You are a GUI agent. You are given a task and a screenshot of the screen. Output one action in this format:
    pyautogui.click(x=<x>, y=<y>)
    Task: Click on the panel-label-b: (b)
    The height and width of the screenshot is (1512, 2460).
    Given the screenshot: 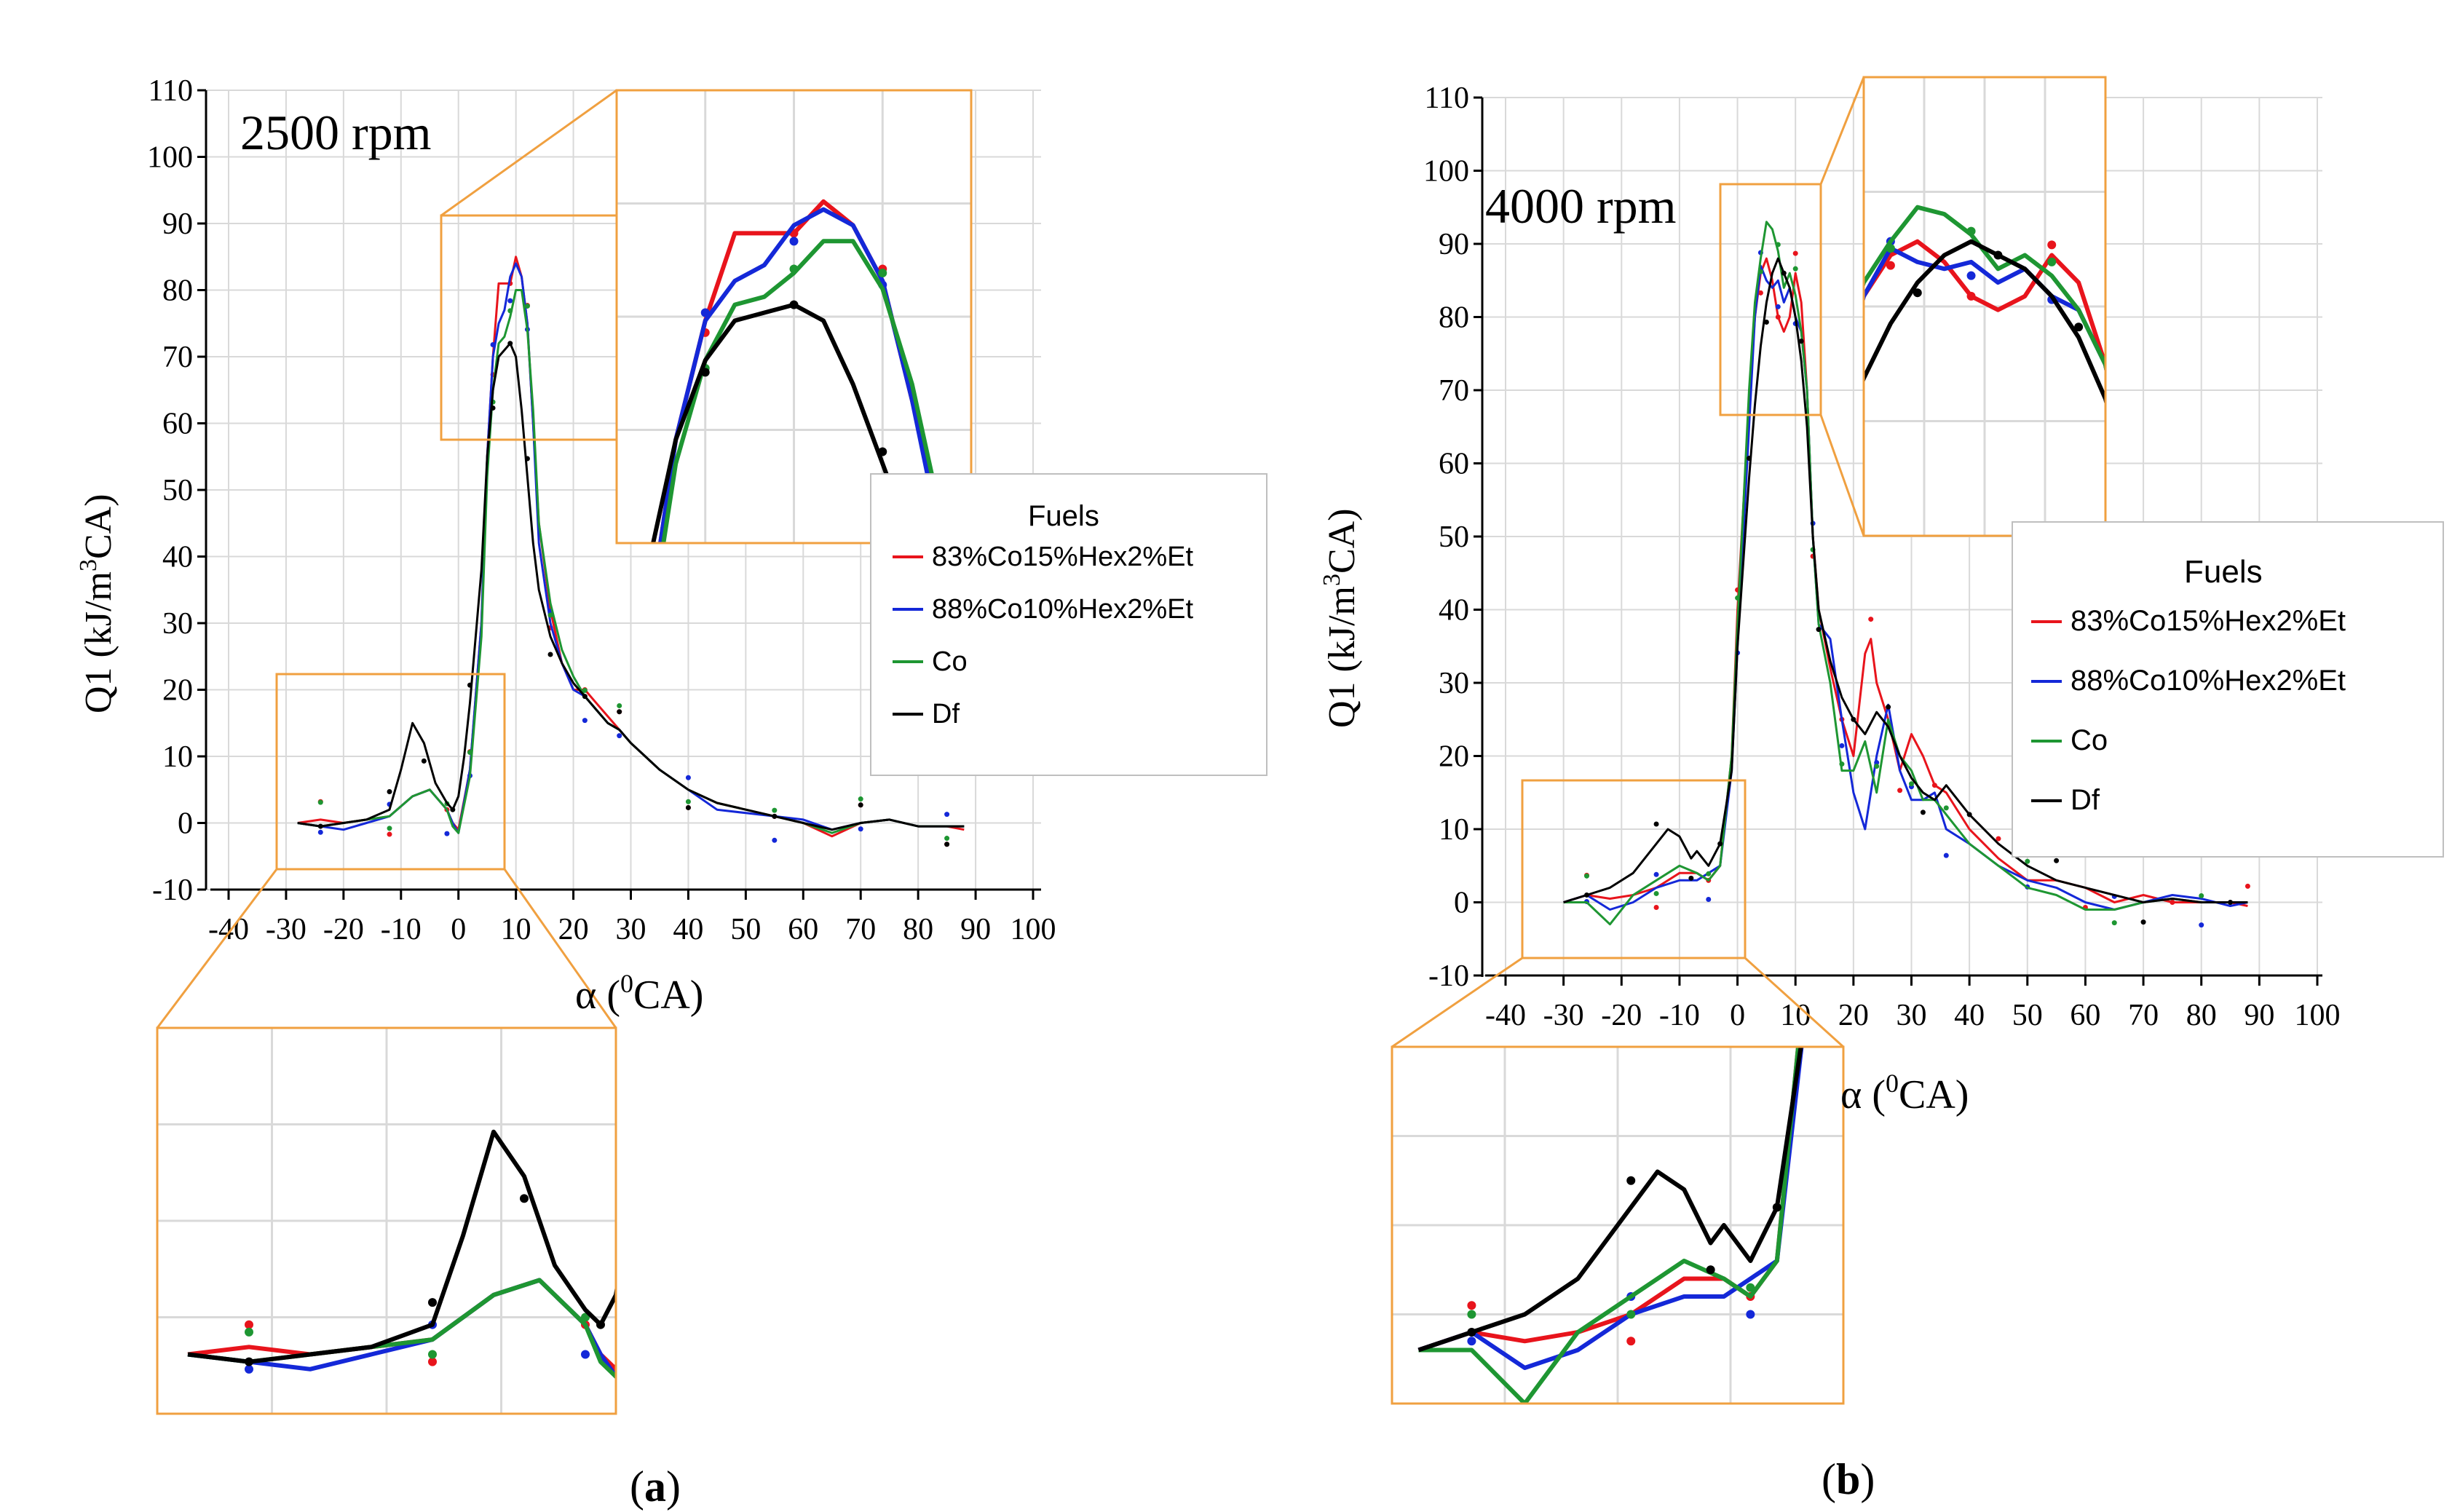 What is the action you would take?
    pyautogui.click(x=1849, y=1479)
    